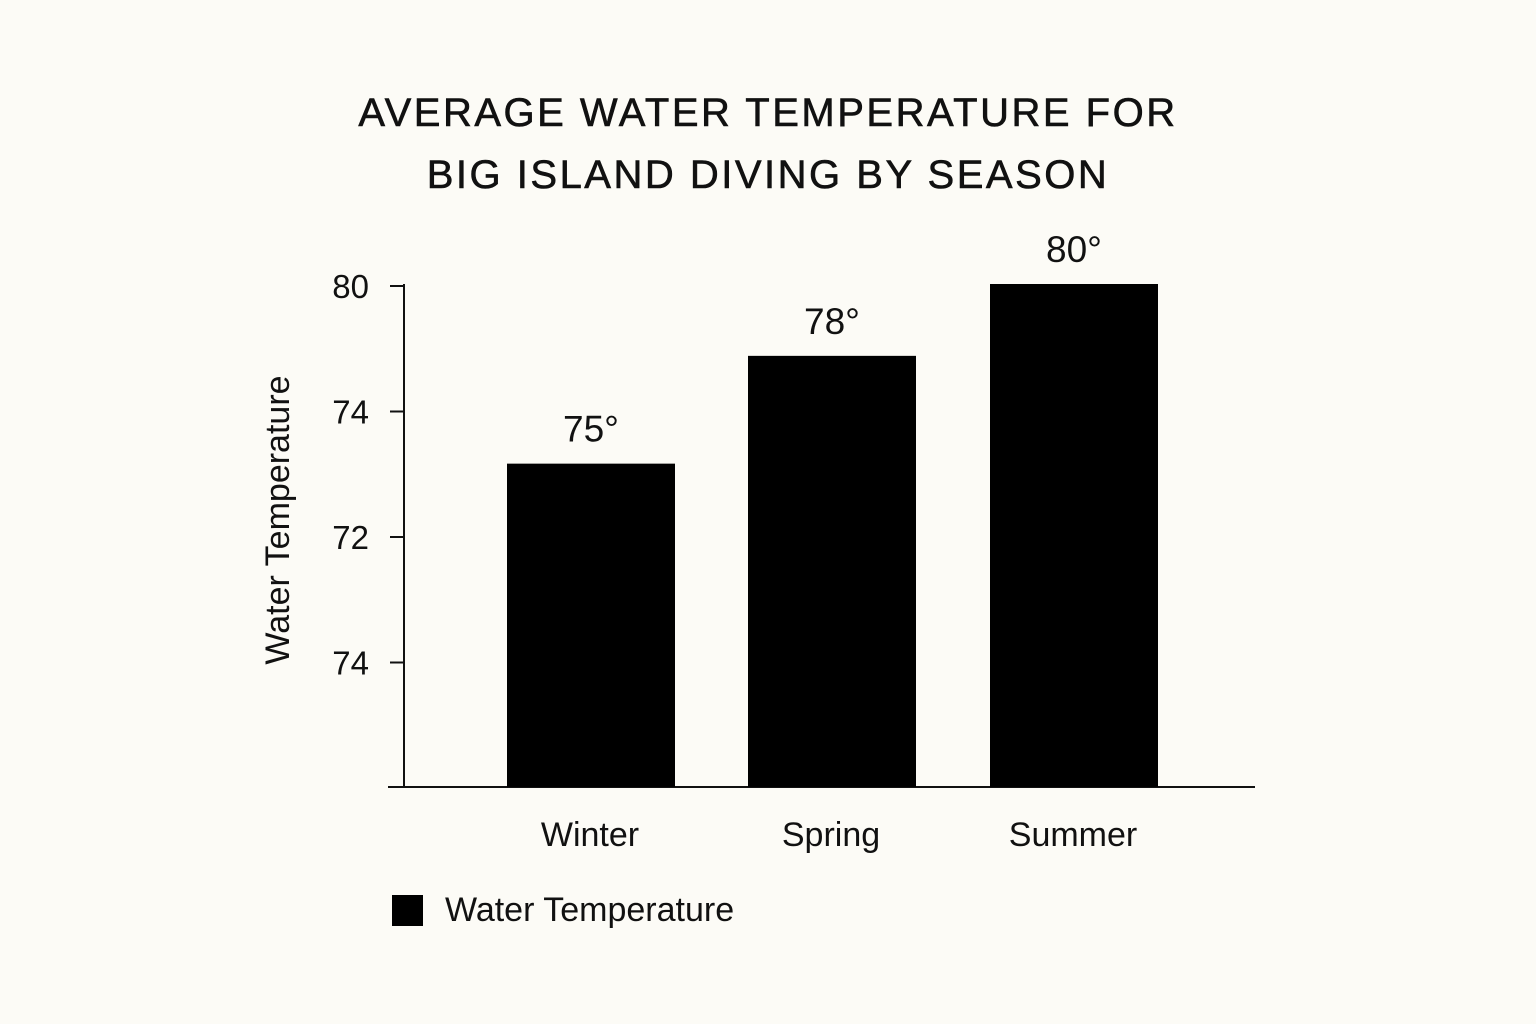 This screenshot has width=1536, height=1024. What do you see at coordinates (832, 571) in the screenshot?
I see `bar-spring` at bounding box center [832, 571].